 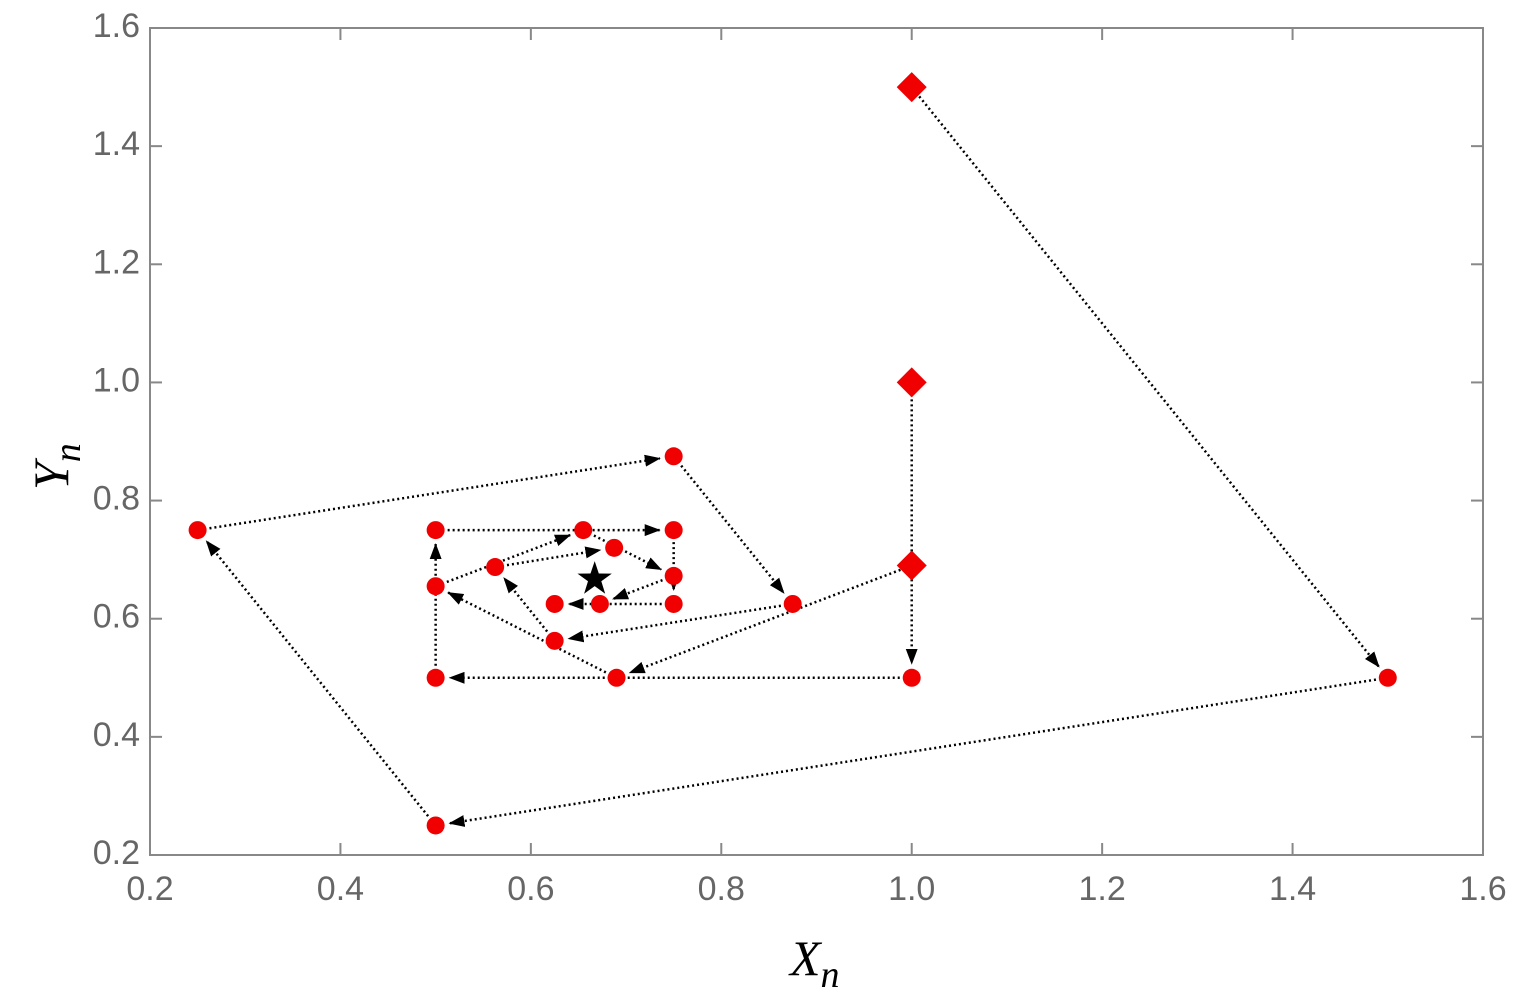 I want to click on x-tick-label: 0.6, so click(x=530, y=889).